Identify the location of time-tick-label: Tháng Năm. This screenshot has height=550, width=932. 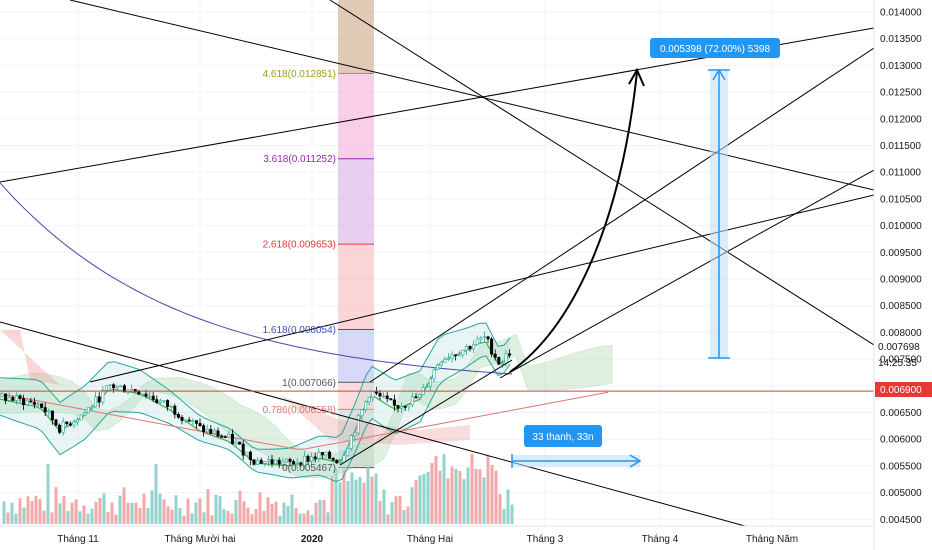
(772, 539).